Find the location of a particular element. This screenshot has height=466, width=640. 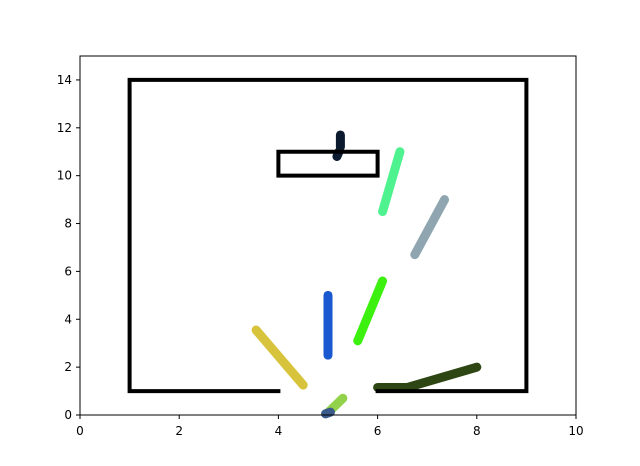

y-tick-label: 4 is located at coordinates (68, 319).